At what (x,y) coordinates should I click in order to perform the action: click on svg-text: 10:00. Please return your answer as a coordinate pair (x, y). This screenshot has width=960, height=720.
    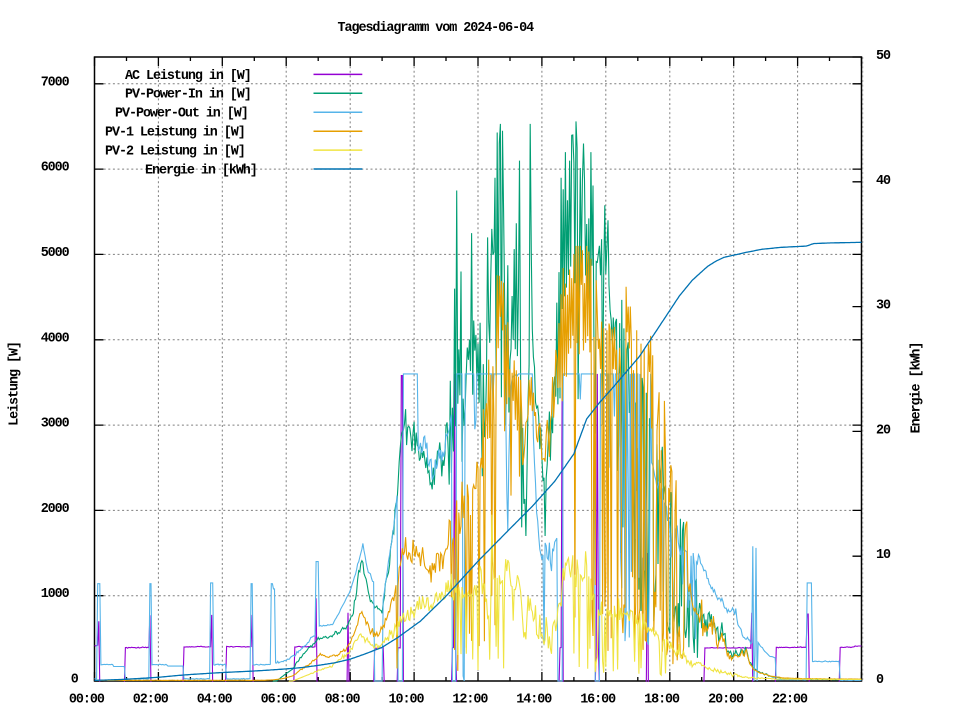
    Looking at the image, I should click on (407, 700).